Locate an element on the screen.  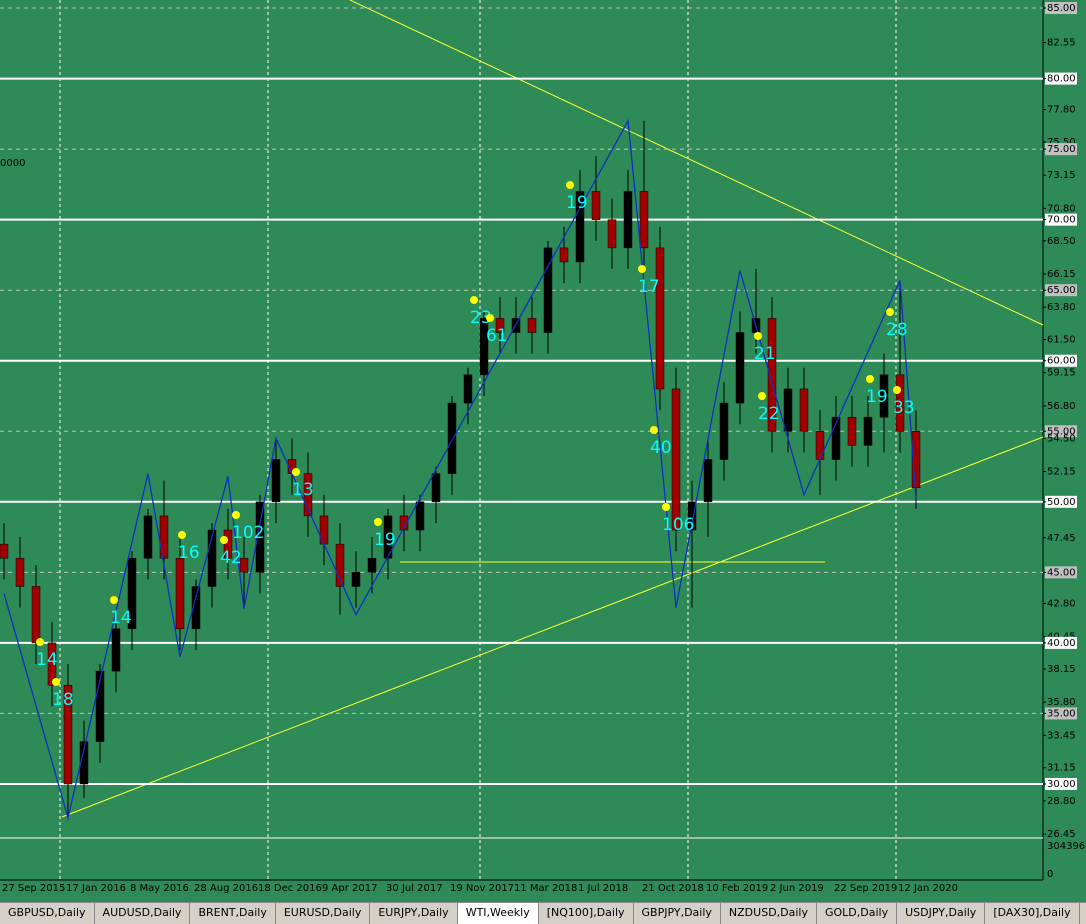
y-tick-label: 80.00 is located at coordinates (1061, 79).